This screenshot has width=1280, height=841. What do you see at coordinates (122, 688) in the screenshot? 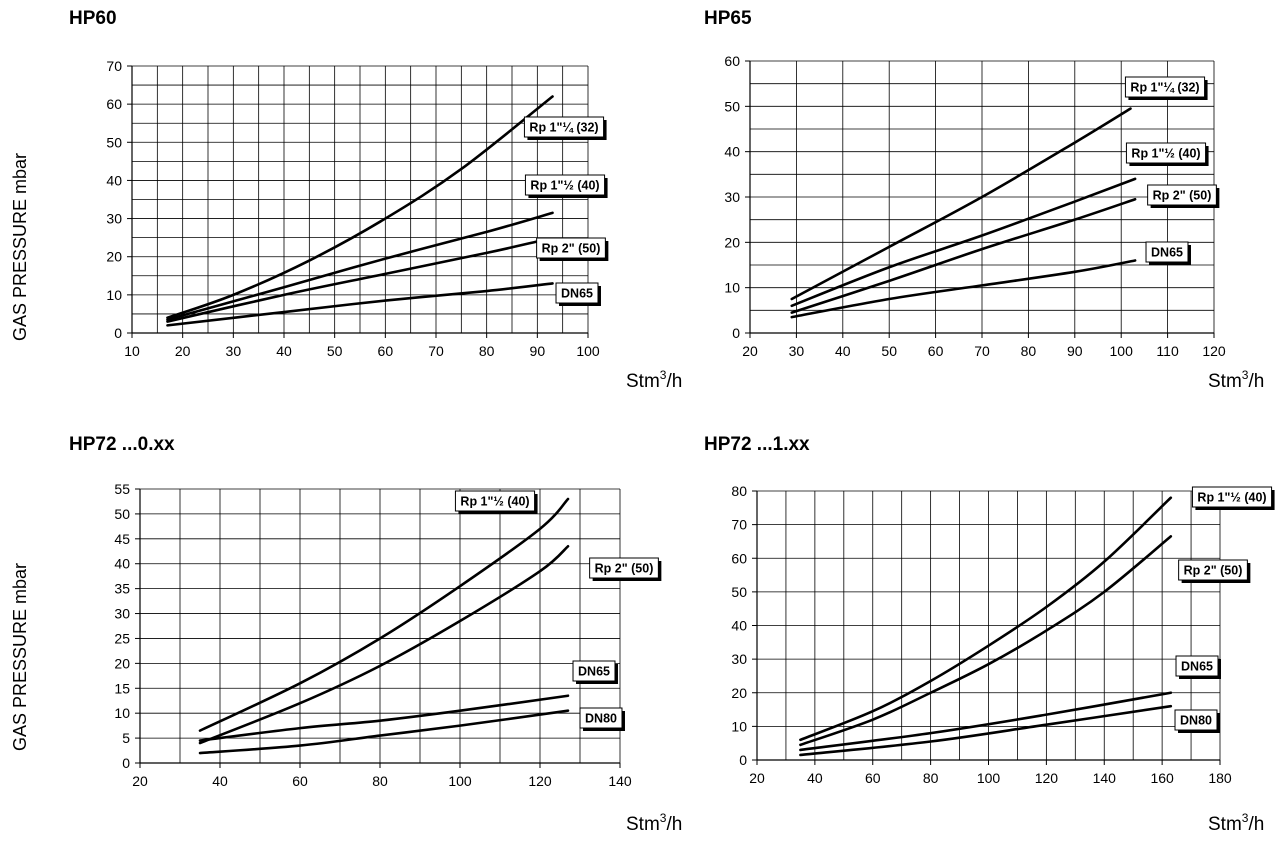
I see `y-tick-label: 15` at bounding box center [122, 688].